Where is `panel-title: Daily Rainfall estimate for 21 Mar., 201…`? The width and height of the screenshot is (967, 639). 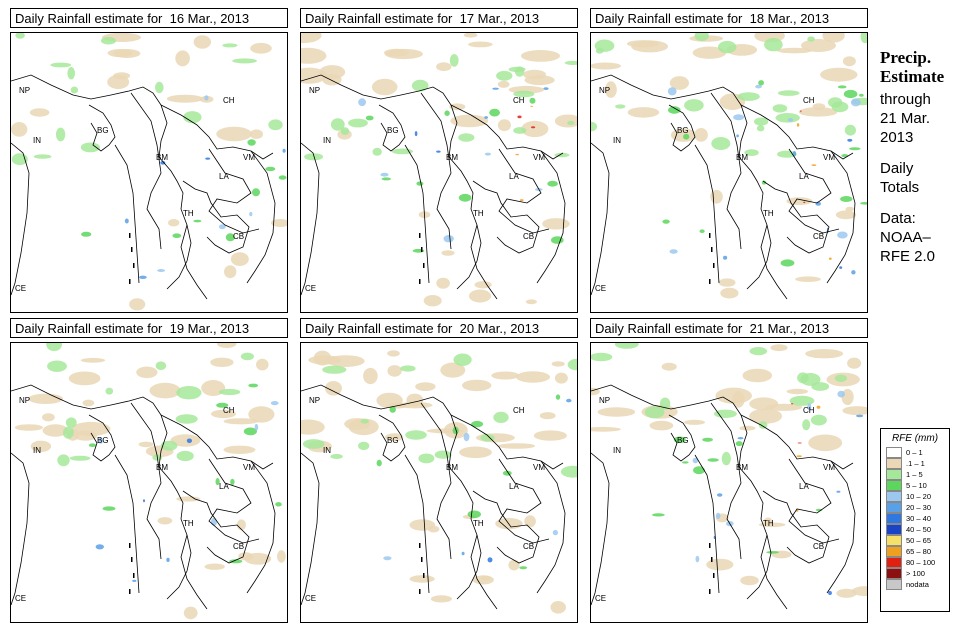
panel-title: Daily Rainfall estimate for 21 Mar., 201… is located at coordinates (729, 328).